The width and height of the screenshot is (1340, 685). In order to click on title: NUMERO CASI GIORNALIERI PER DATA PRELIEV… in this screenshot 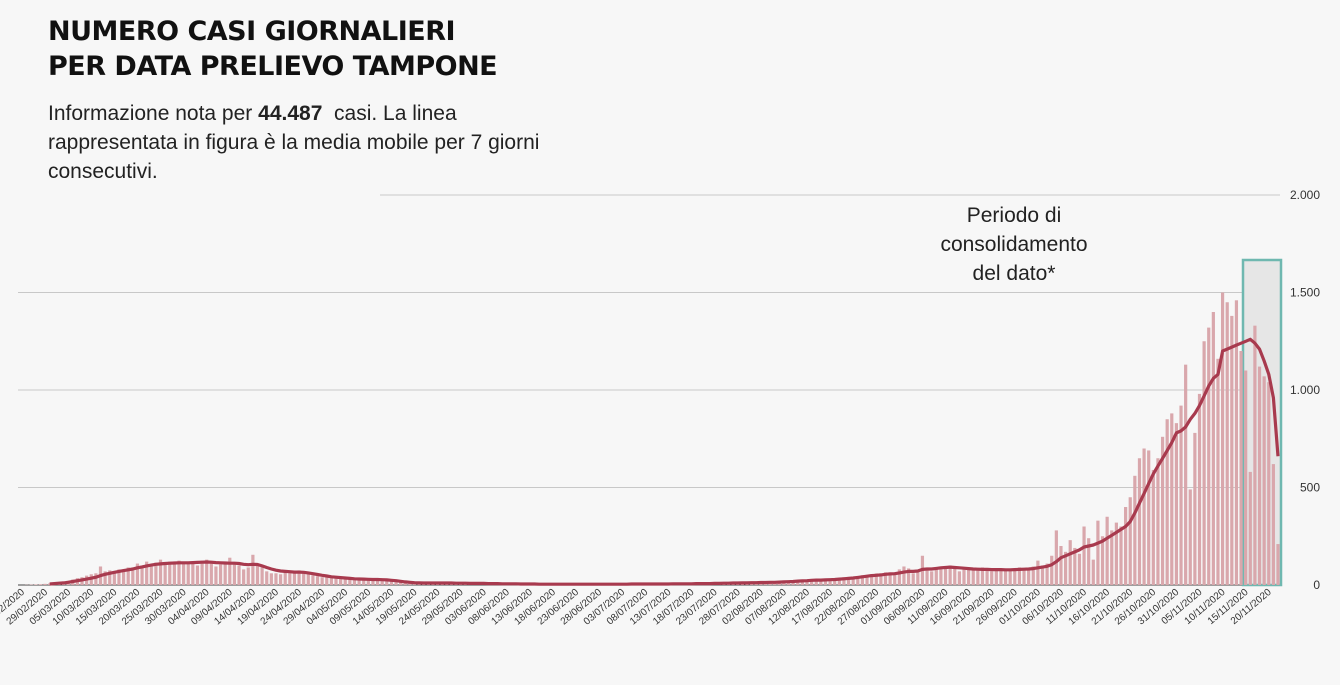, I will do `click(273, 49)`.